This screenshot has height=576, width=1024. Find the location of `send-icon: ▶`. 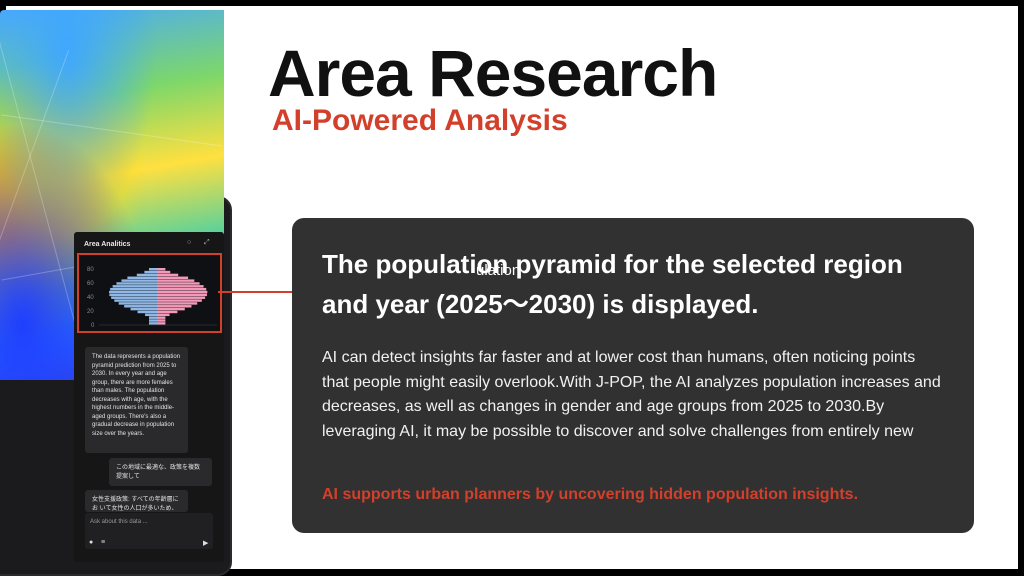

send-icon: ▶ is located at coordinates (206, 543).